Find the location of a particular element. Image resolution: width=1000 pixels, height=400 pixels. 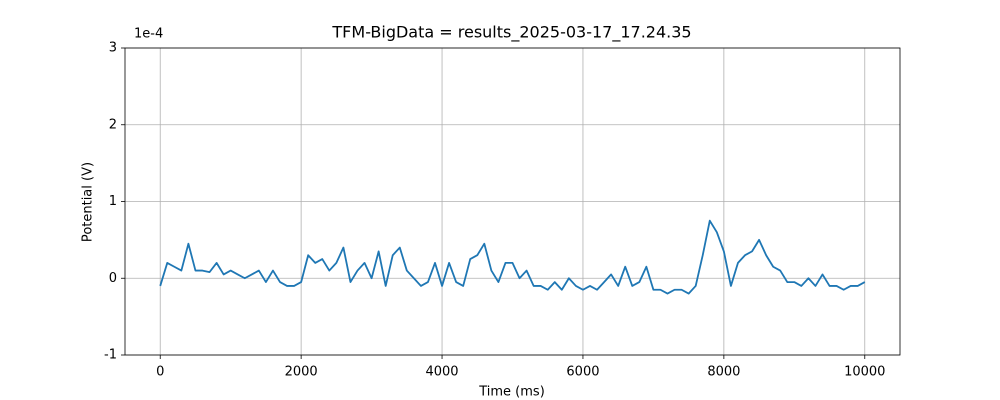

x-tick-label: 8000 is located at coordinates (723, 372).